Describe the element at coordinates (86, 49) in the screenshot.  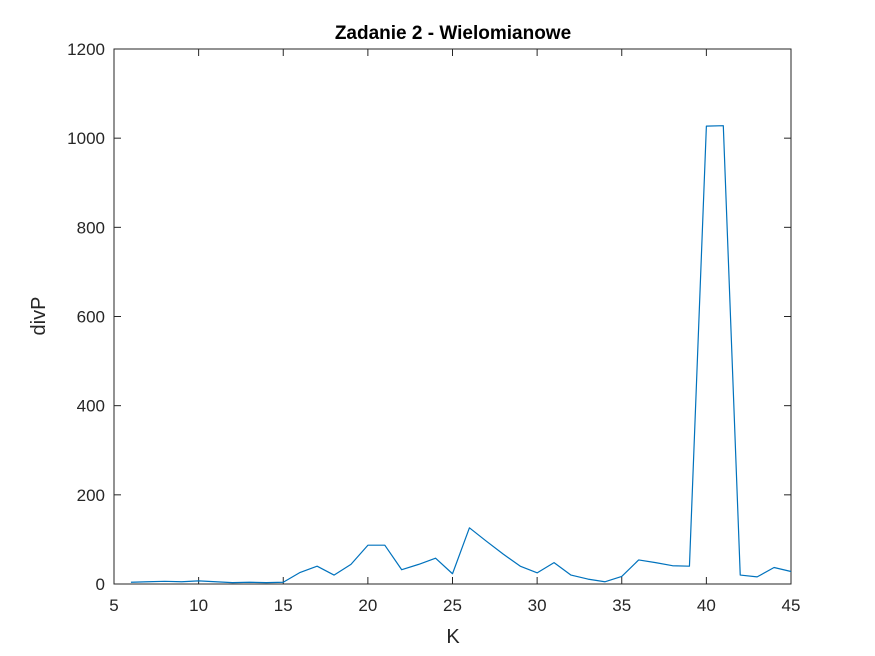
I see `y-tick-label: 1200` at that location.